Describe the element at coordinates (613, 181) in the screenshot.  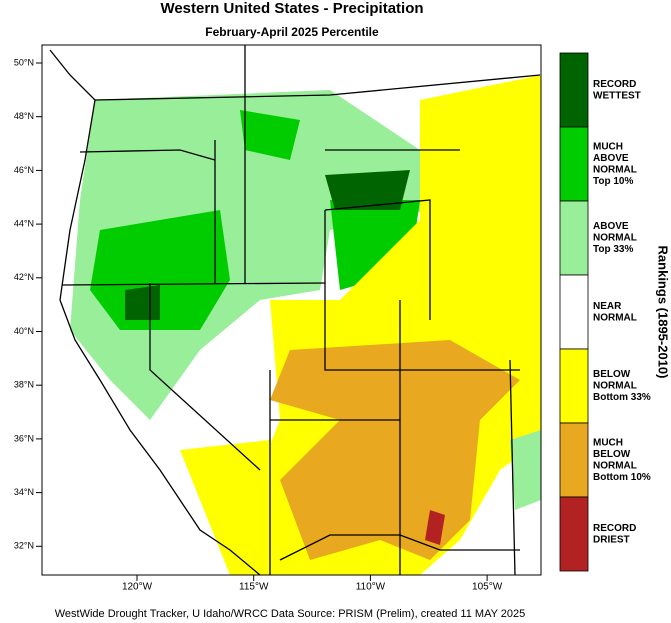
I see `legend-label: Top 10%` at that location.